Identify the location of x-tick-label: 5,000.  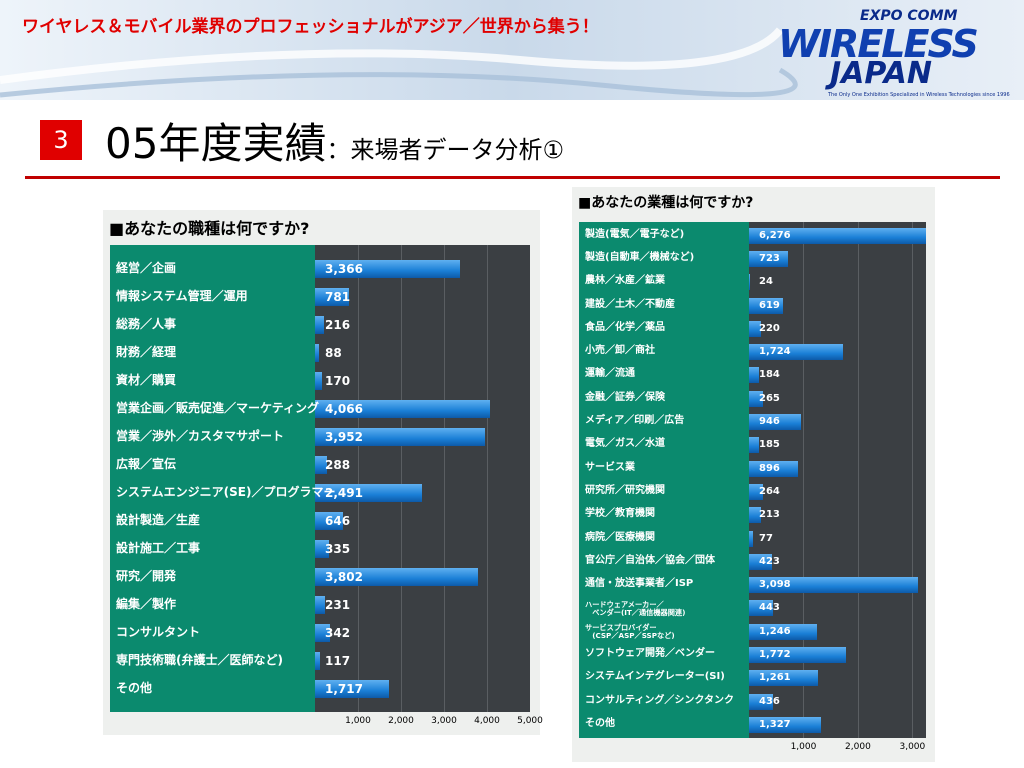
(530, 721).